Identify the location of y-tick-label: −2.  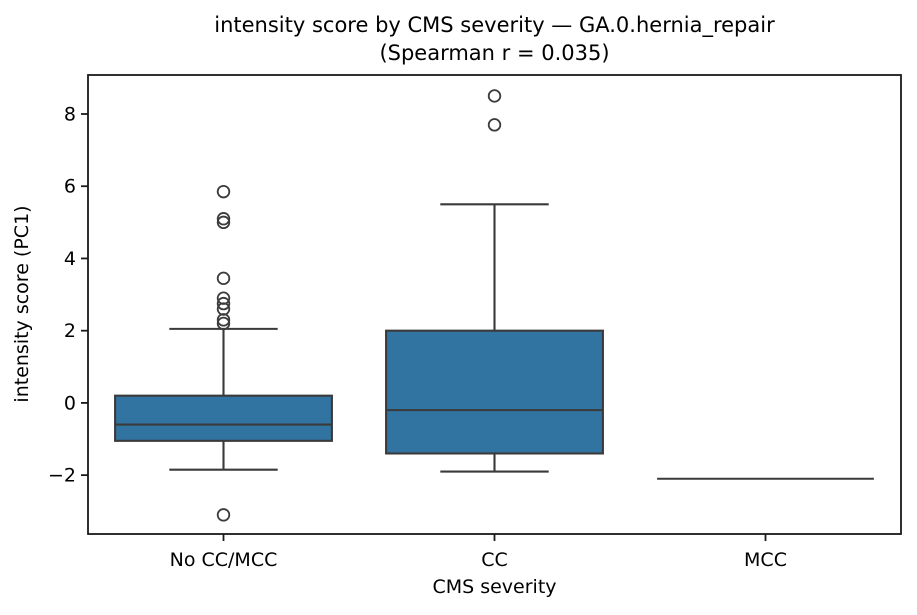
(62, 476).